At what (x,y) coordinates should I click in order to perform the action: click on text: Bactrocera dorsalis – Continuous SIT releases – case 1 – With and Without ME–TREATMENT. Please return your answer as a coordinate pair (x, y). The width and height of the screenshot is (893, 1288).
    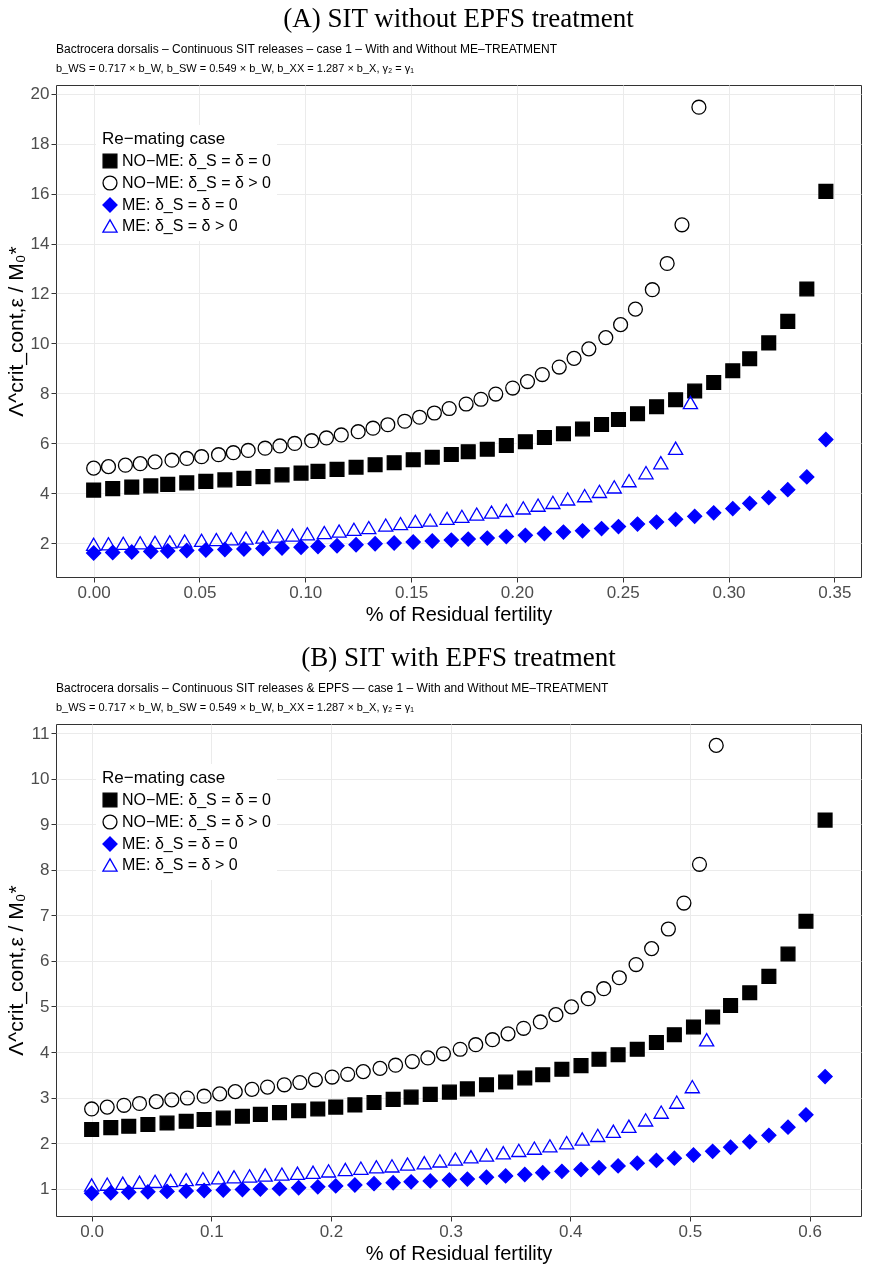
    Looking at the image, I should click on (307, 49).